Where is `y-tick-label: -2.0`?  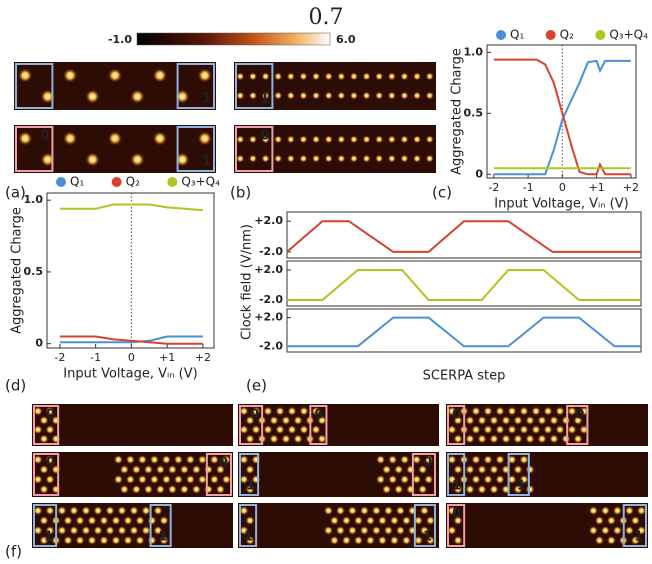
y-tick-label: -2.0 is located at coordinates (271, 299).